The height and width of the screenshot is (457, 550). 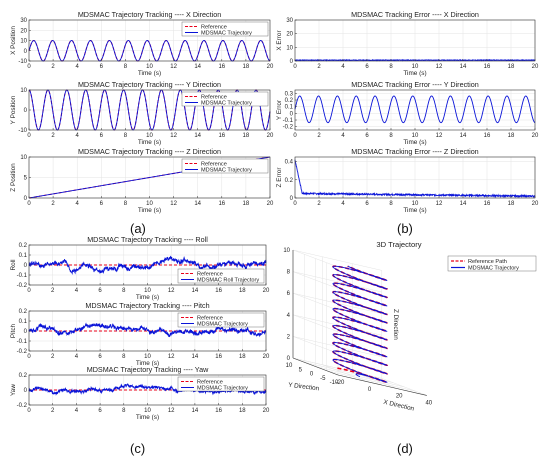 What do you see at coordinates (382, 385) in the screenshot?
I see `x-axis-line` at bounding box center [382, 385].